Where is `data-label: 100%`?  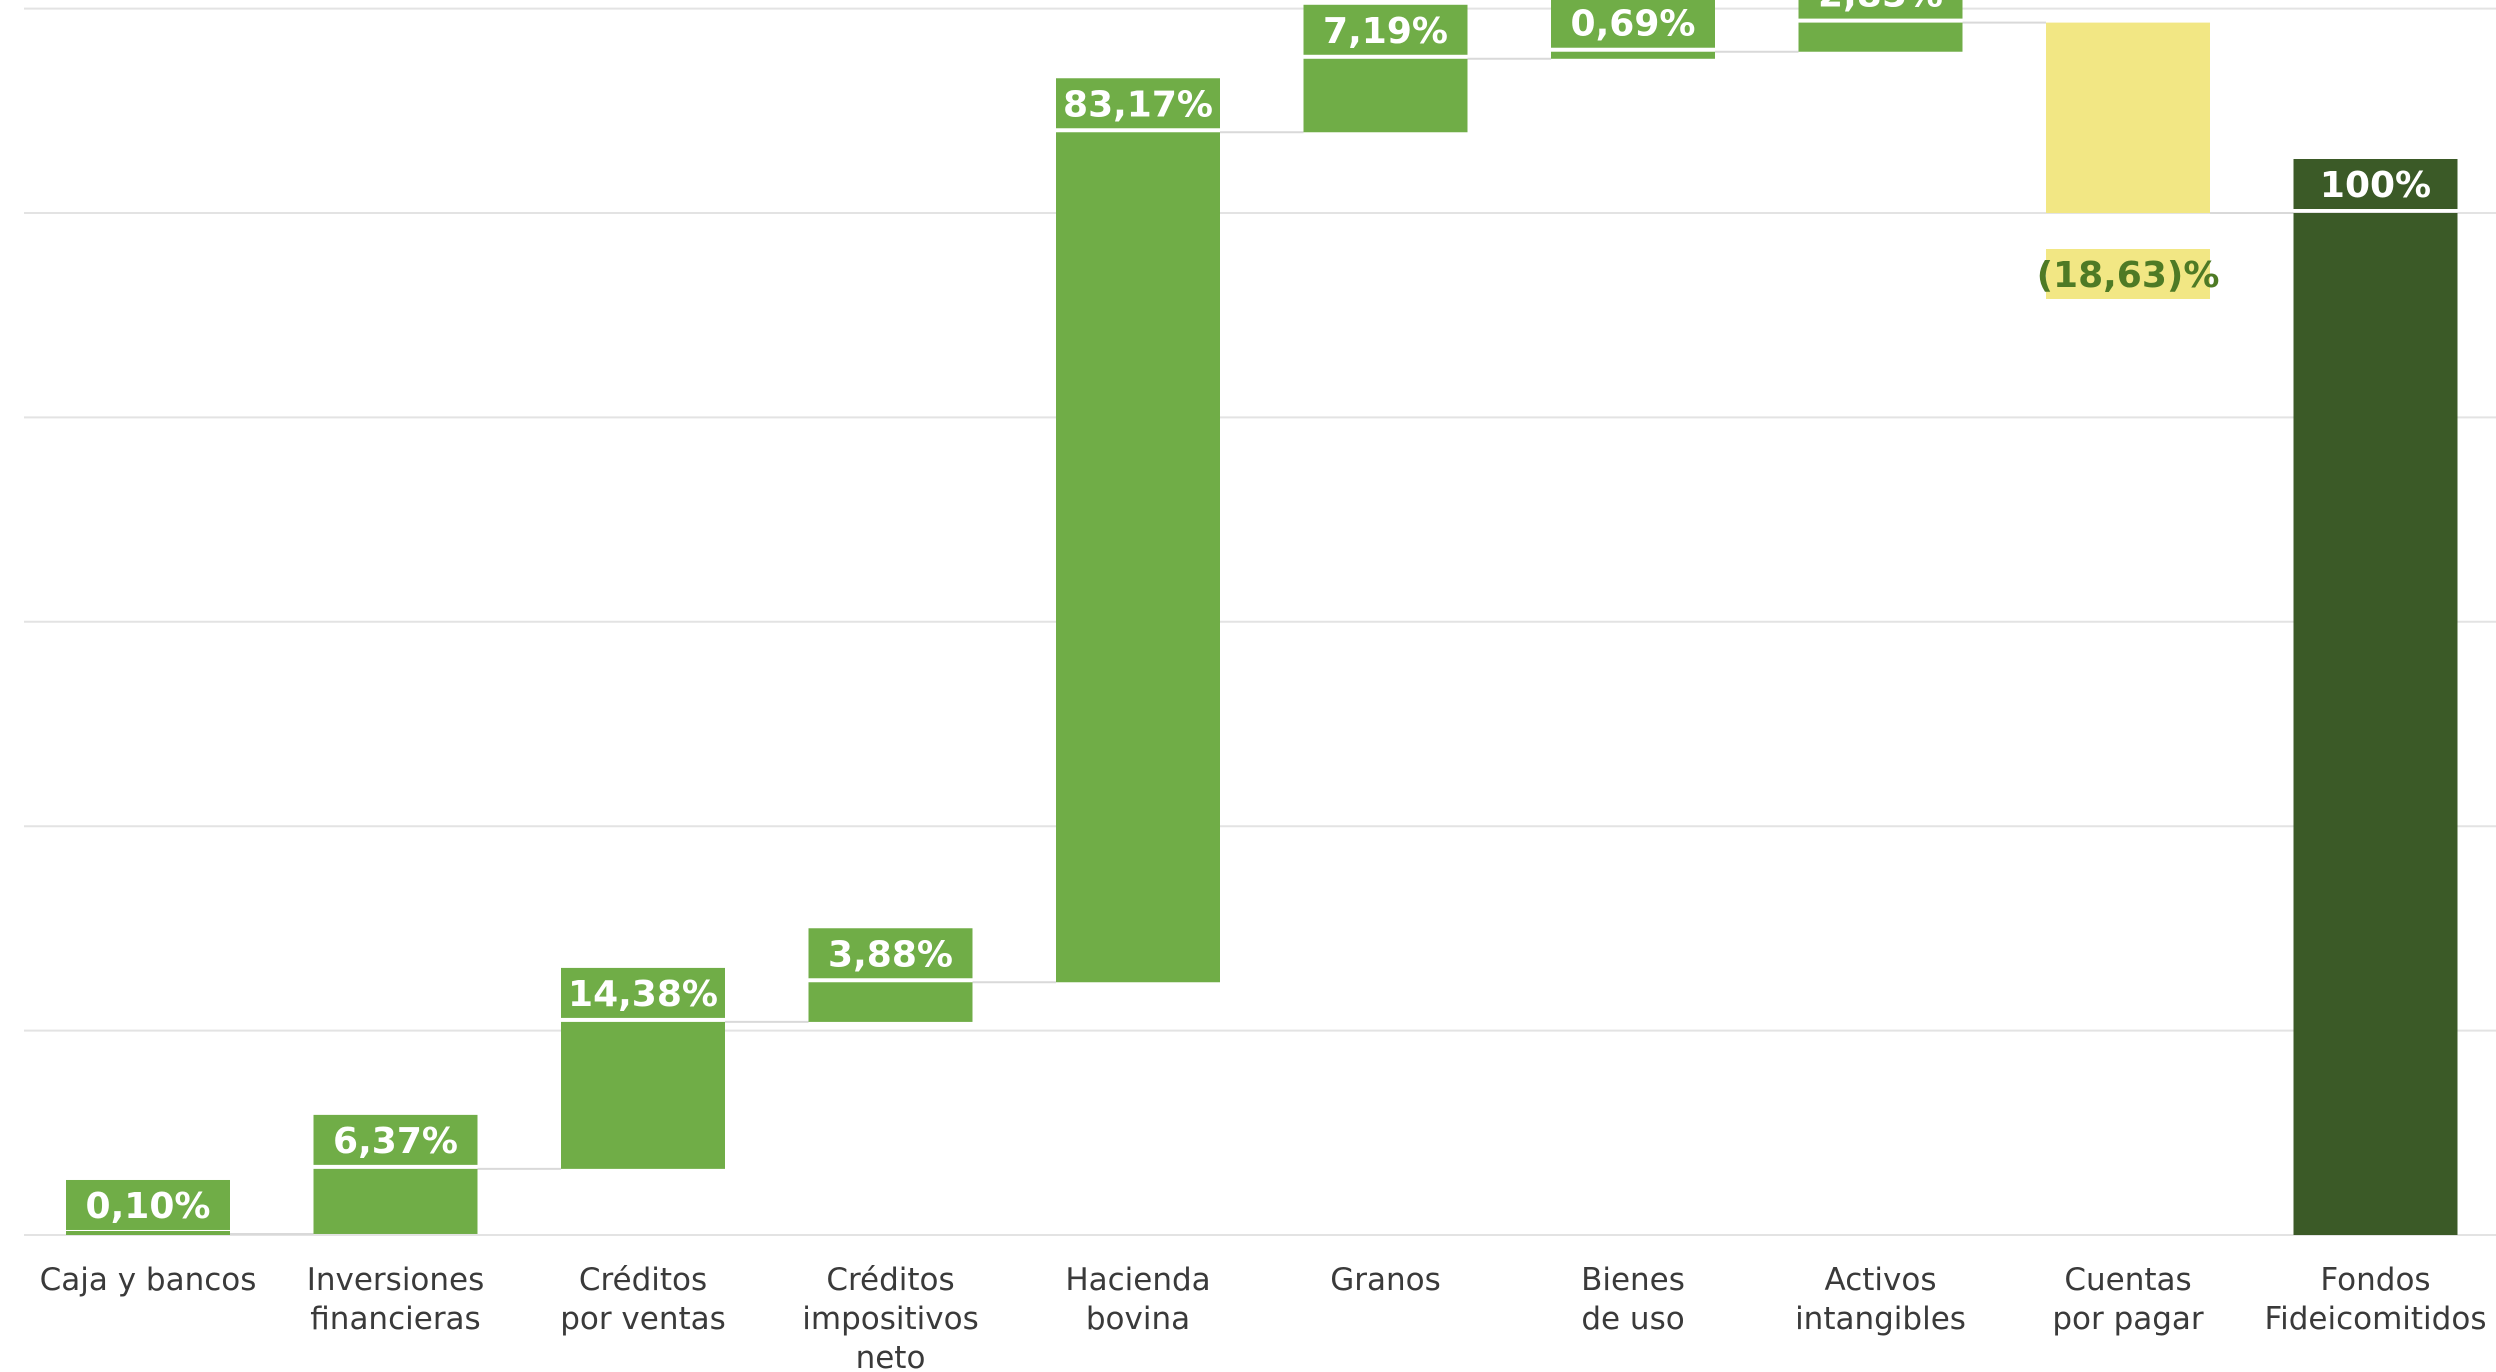
data-label: 100% is located at coordinates (2375, 185).